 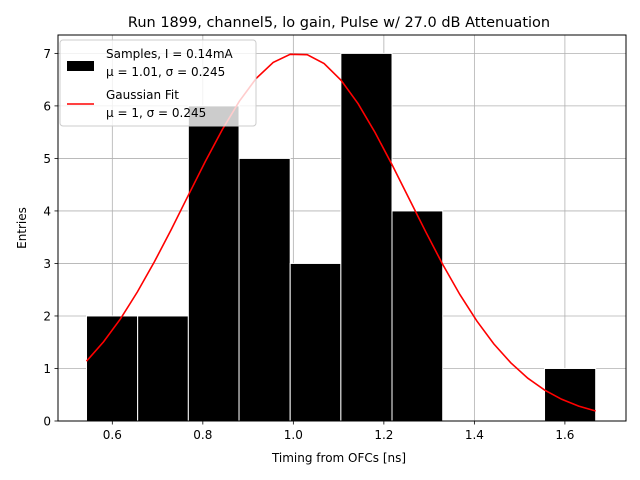 I want to click on x-axis-ticks: 0.6 0.8 1.0 1.2 1.4 1.6, so click(x=338, y=431).